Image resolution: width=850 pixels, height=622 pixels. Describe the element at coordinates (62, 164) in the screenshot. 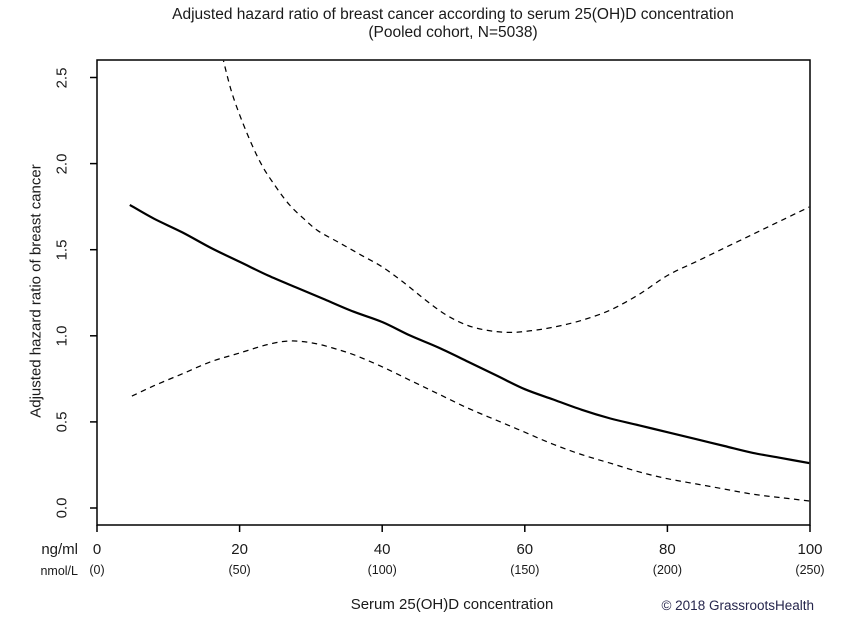

I see `y-tick-label: 2.0` at that location.